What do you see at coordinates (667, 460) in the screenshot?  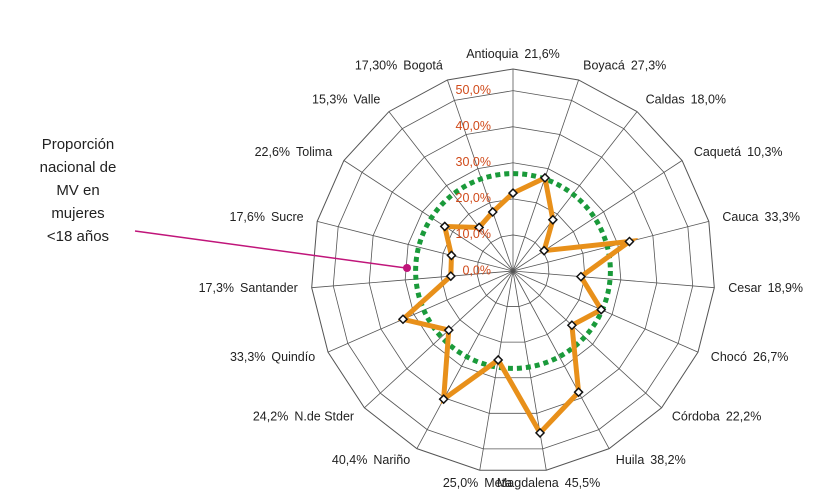 I see `value-label: 38,2%` at bounding box center [667, 460].